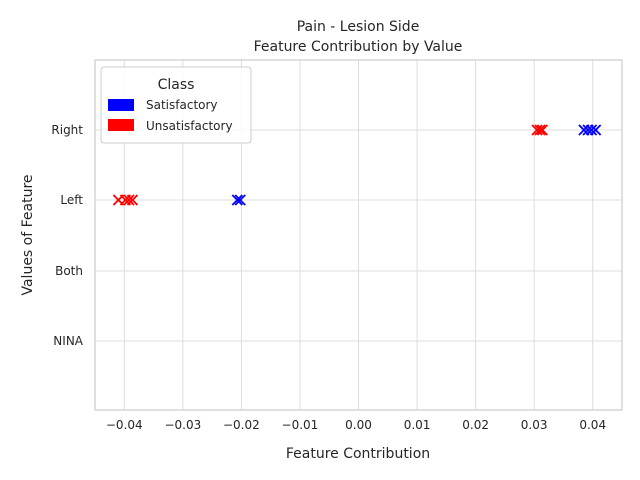  I want to click on y-tick-label: Right, so click(67, 130).